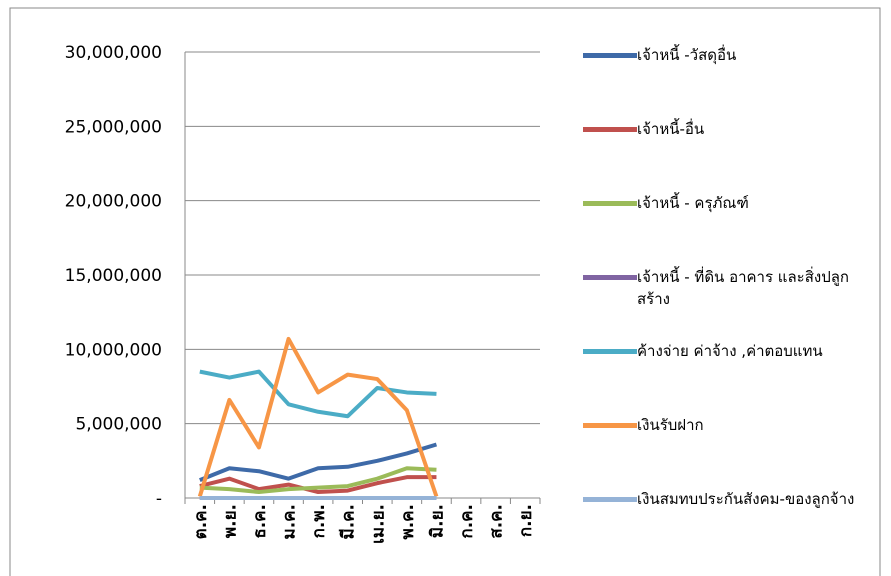 This screenshot has width=891, height=576. What do you see at coordinates (526, 520) in the screenshot?
I see `x-tick-label: ก.ย.` at bounding box center [526, 520].